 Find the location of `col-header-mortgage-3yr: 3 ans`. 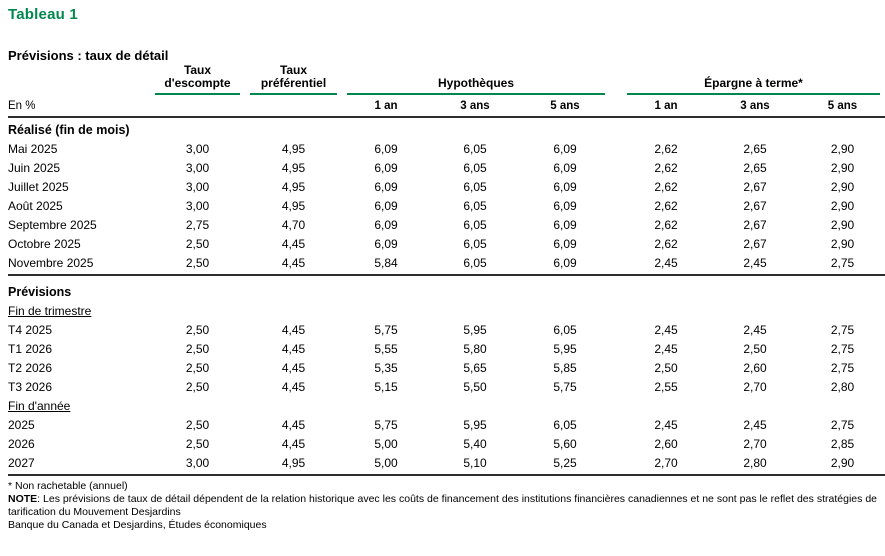

col-header-mortgage-3yr: 3 ans is located at coordinates (475, 106).